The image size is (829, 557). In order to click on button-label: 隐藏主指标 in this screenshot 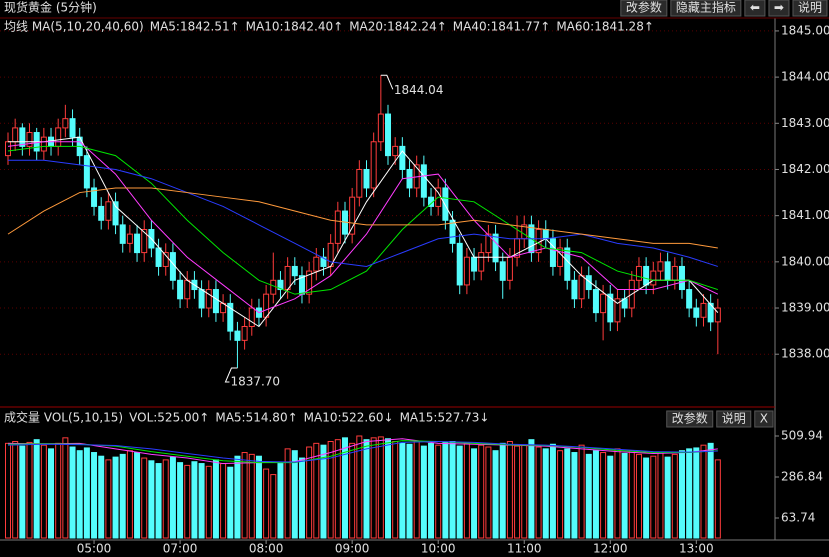, I will do `click(706, 7)`.